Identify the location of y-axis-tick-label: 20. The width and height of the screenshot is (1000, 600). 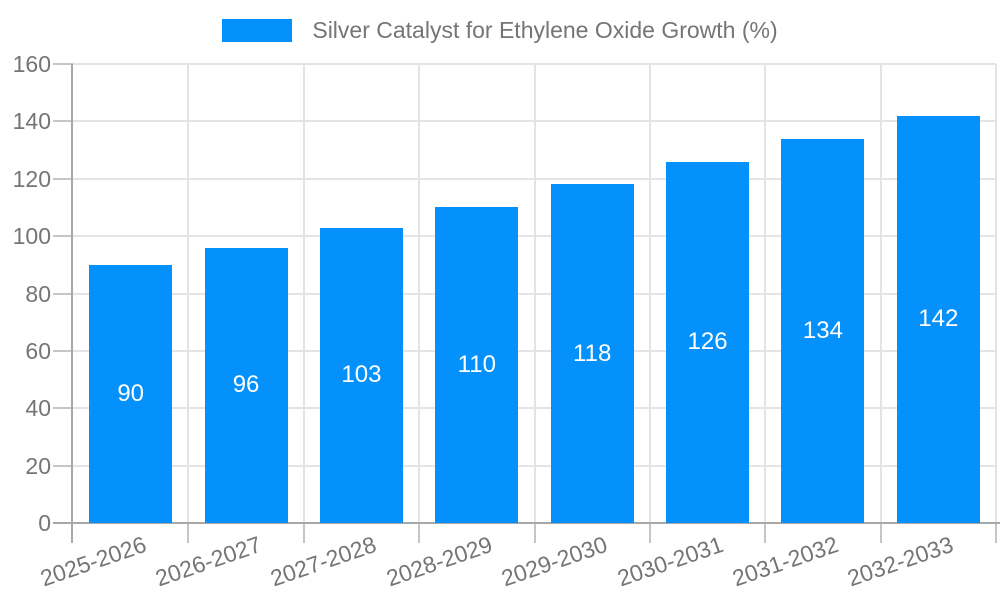
(38, 465).